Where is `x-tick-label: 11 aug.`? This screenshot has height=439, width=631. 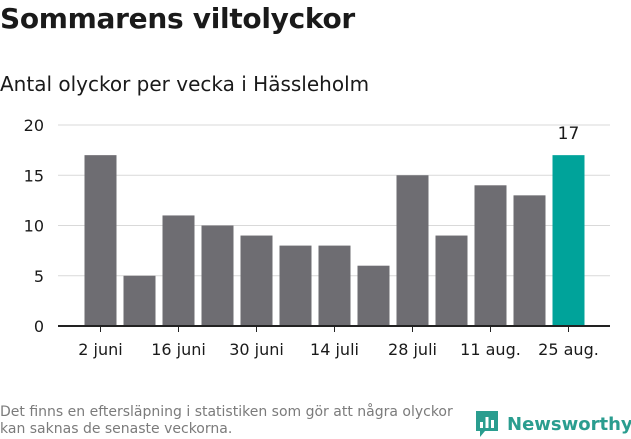 x-tick-label: 11 aug. is located at coordinates (490, 349).